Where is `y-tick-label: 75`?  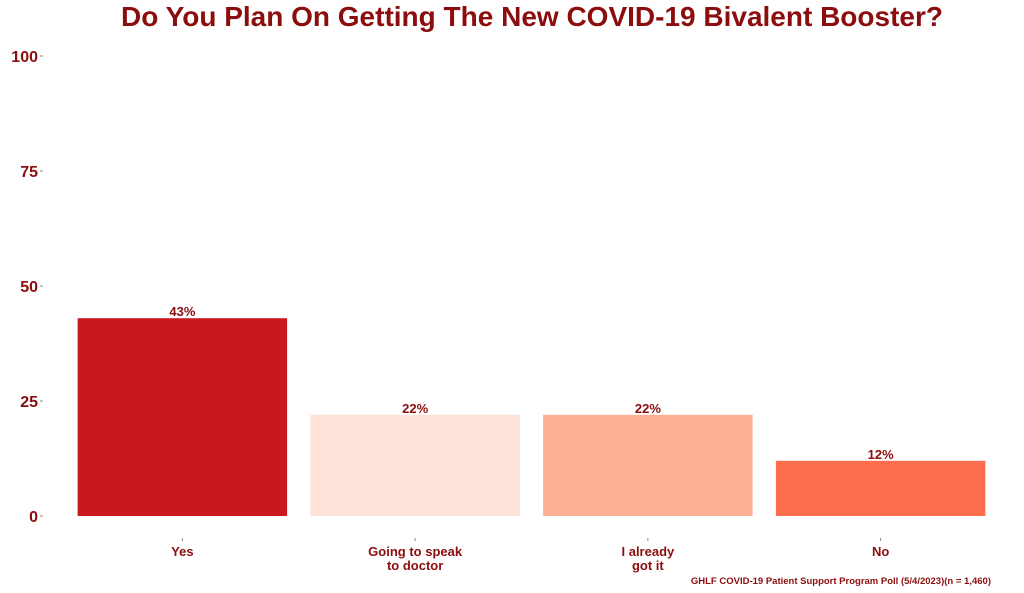 y-tick-label: 75 is located at coordinates (29, 172).